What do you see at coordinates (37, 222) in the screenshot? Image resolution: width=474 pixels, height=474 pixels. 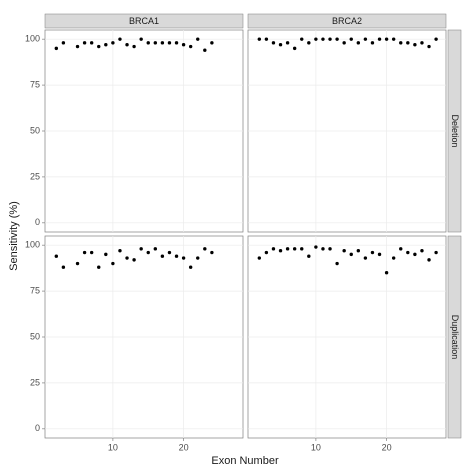 I see `y-tick-label: 0` at bounding box center [37, 222].